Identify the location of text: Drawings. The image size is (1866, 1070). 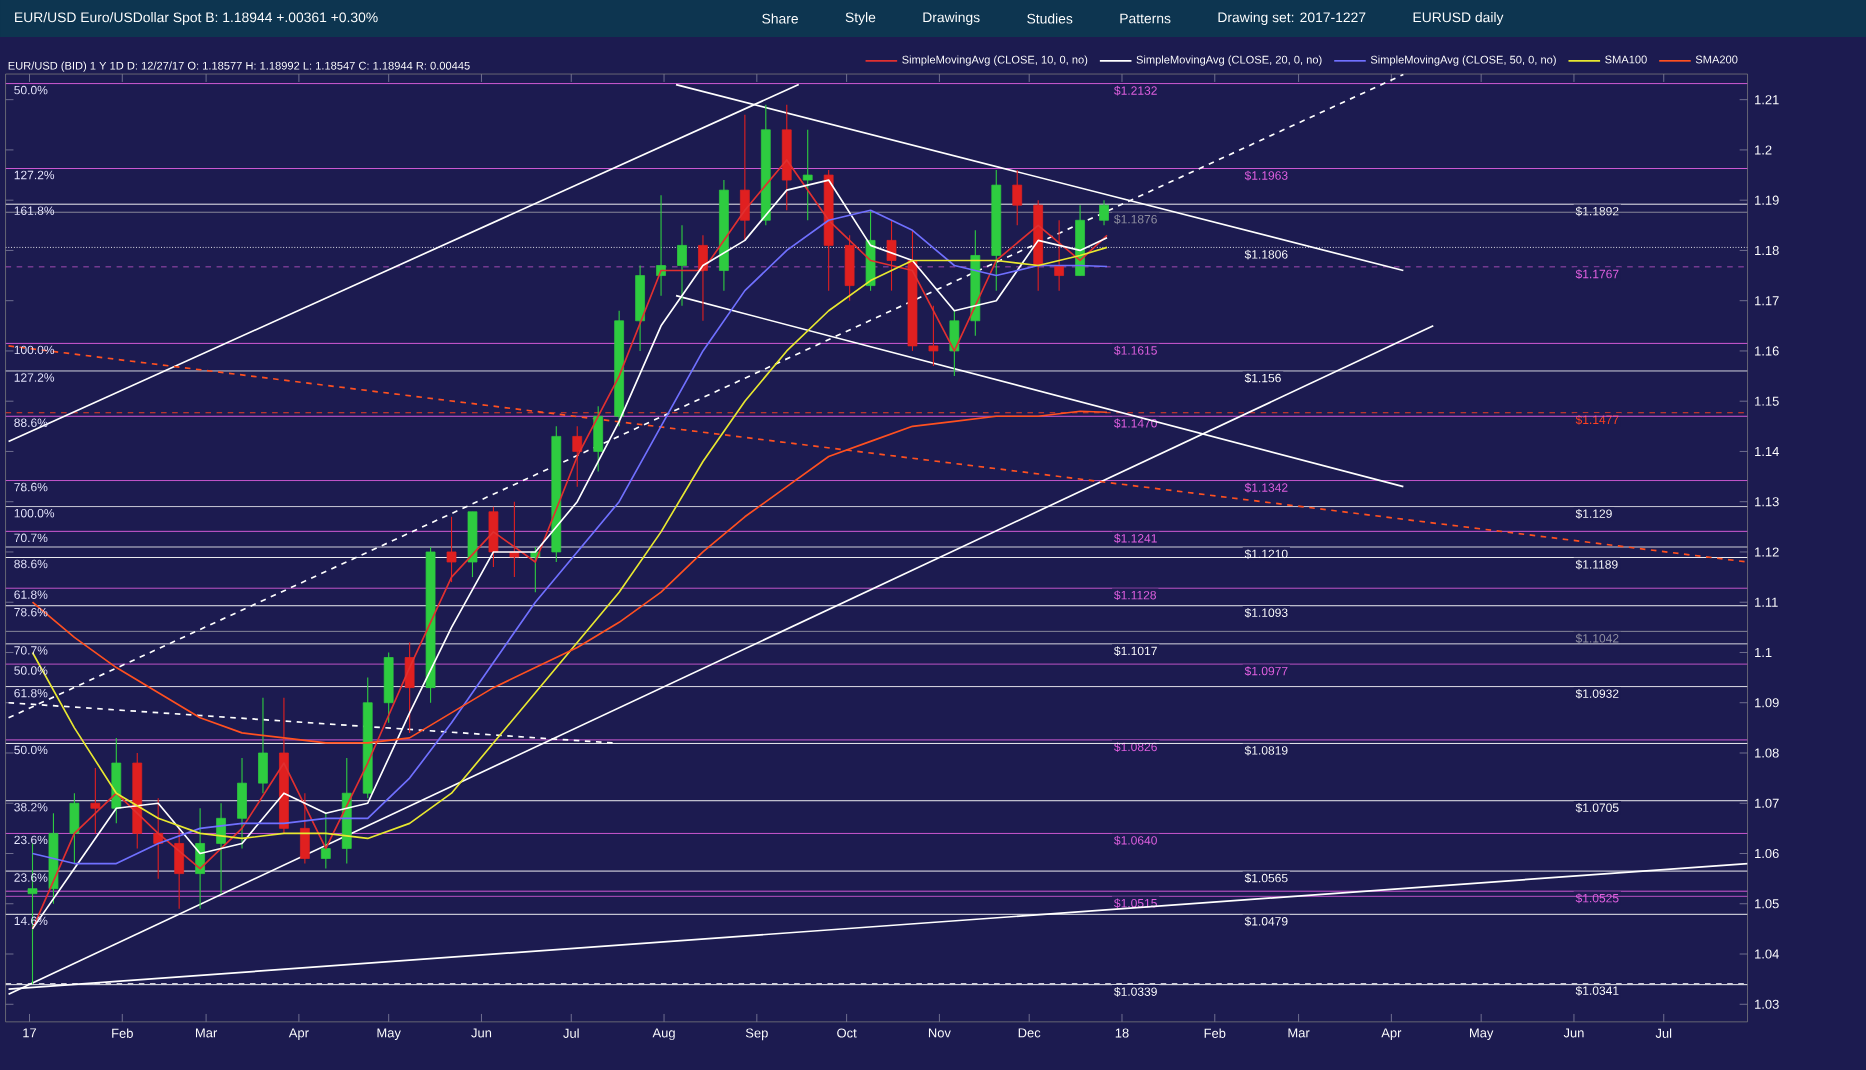
(951, 18).